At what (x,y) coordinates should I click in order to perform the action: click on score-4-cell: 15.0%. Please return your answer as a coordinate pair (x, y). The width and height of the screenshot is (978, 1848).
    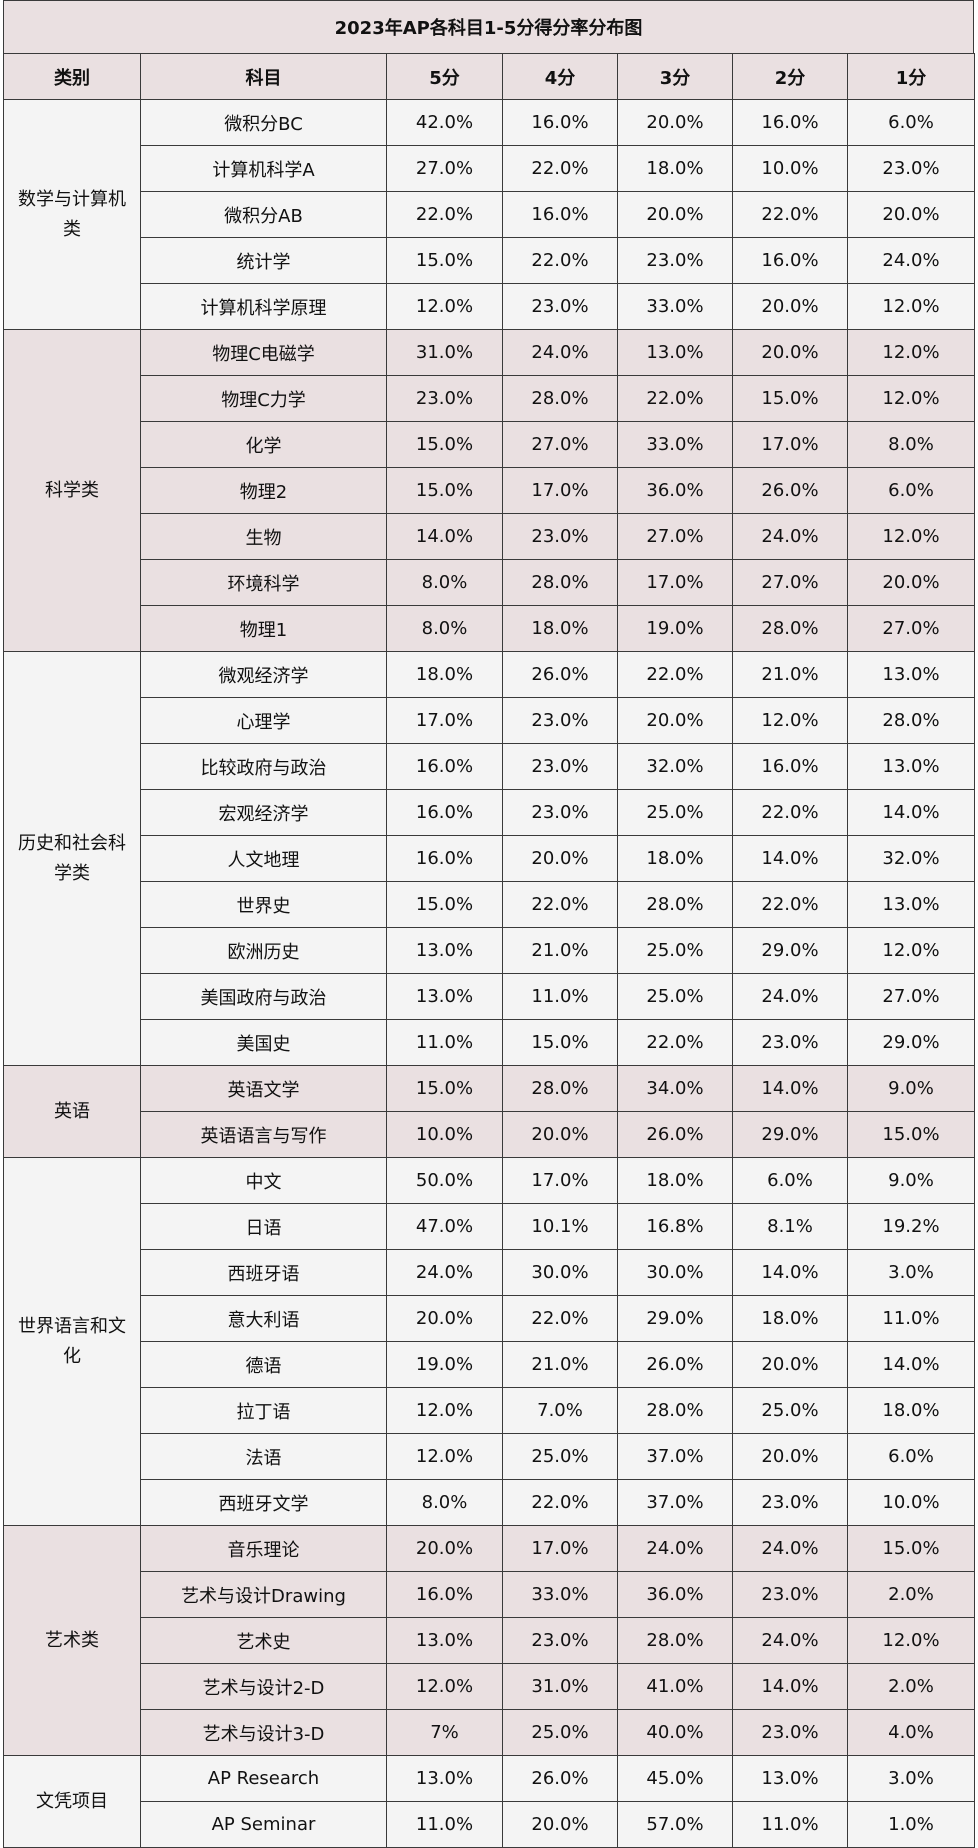
    Looking at the image, I should click on (560, 1042).